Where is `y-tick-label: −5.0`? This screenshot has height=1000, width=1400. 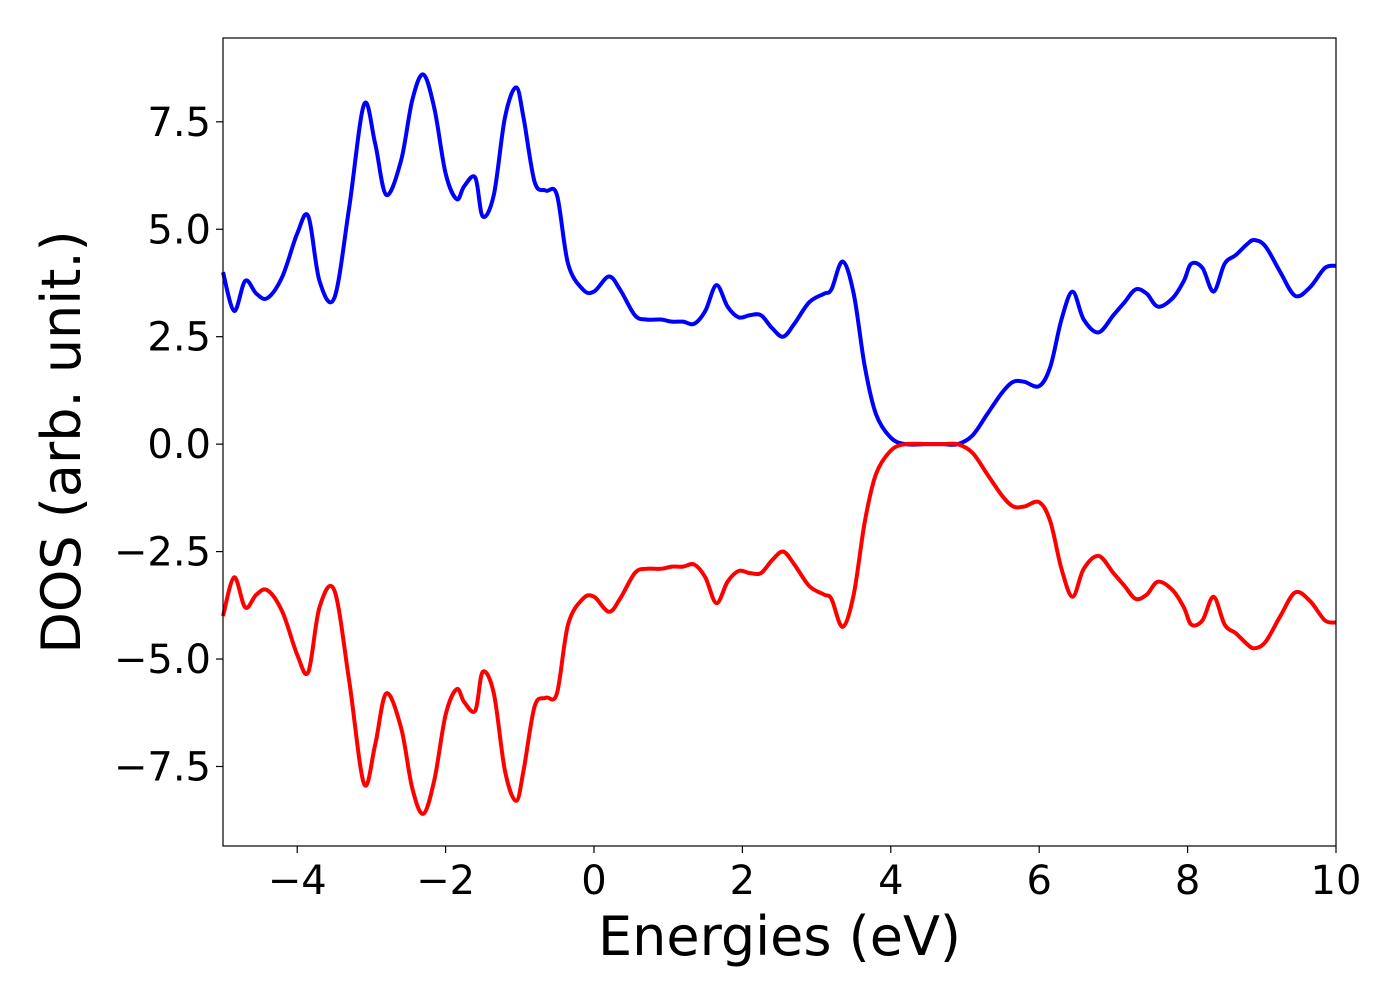
y-tick-label: −5.0 is located at coordinates (162, 660).